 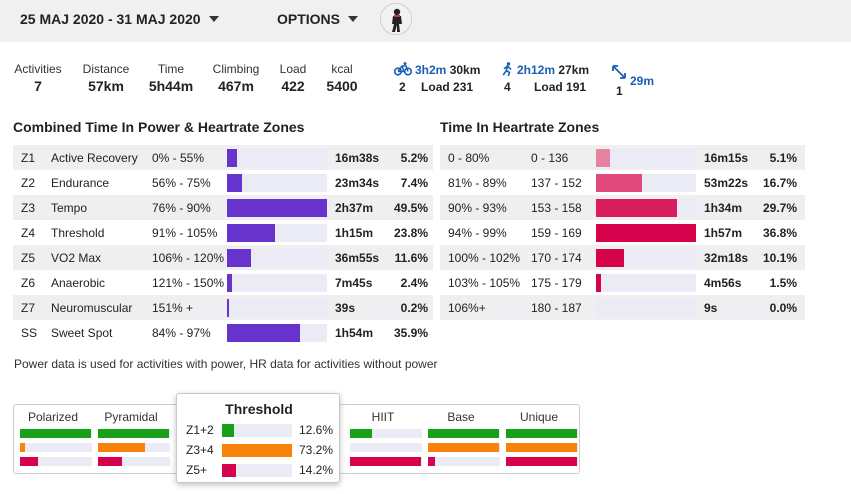 I want to click on power-zones-title: Combined Time In Power & Heartrate Zones, so click(x=159, y=127).